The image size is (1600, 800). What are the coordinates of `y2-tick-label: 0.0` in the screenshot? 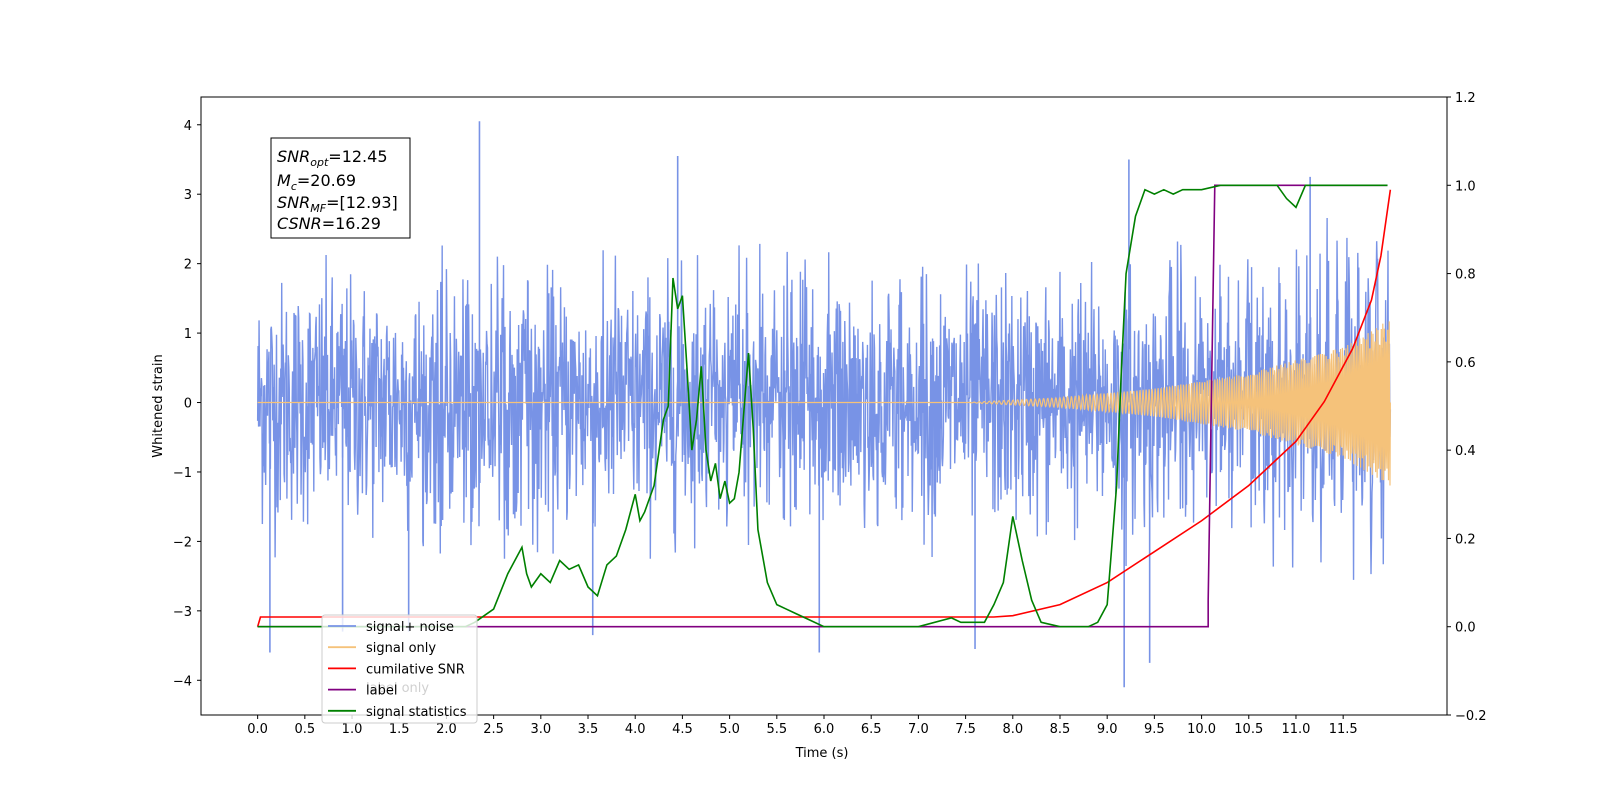 It's located at (1465, 628).